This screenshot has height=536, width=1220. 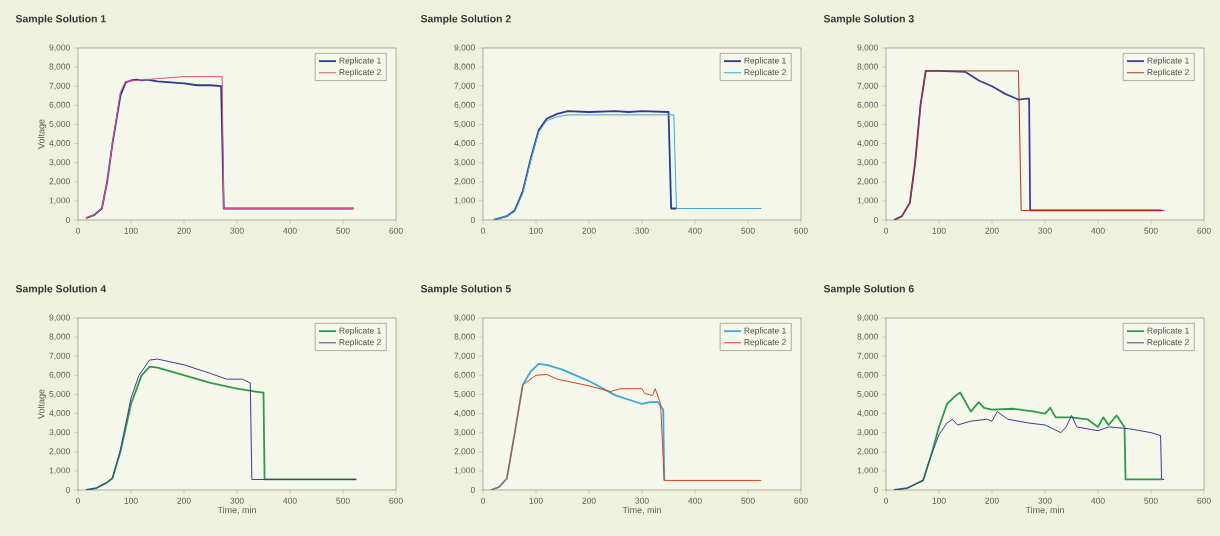 What do you see at coordinates (868, 289) in the screenshot?
I see `chart-title: Sample Solution 6` at bounding box center [868, 289].